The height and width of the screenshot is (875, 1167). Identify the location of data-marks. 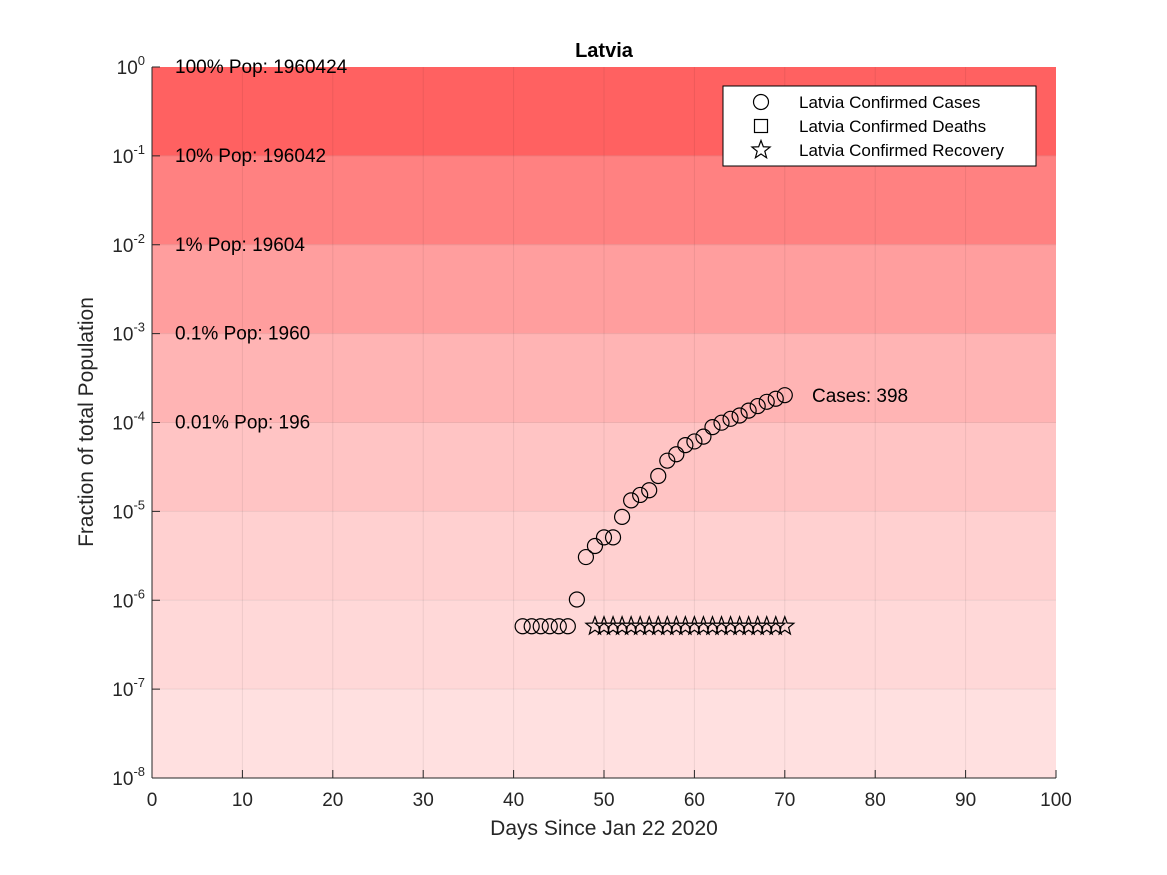
(655, 511).